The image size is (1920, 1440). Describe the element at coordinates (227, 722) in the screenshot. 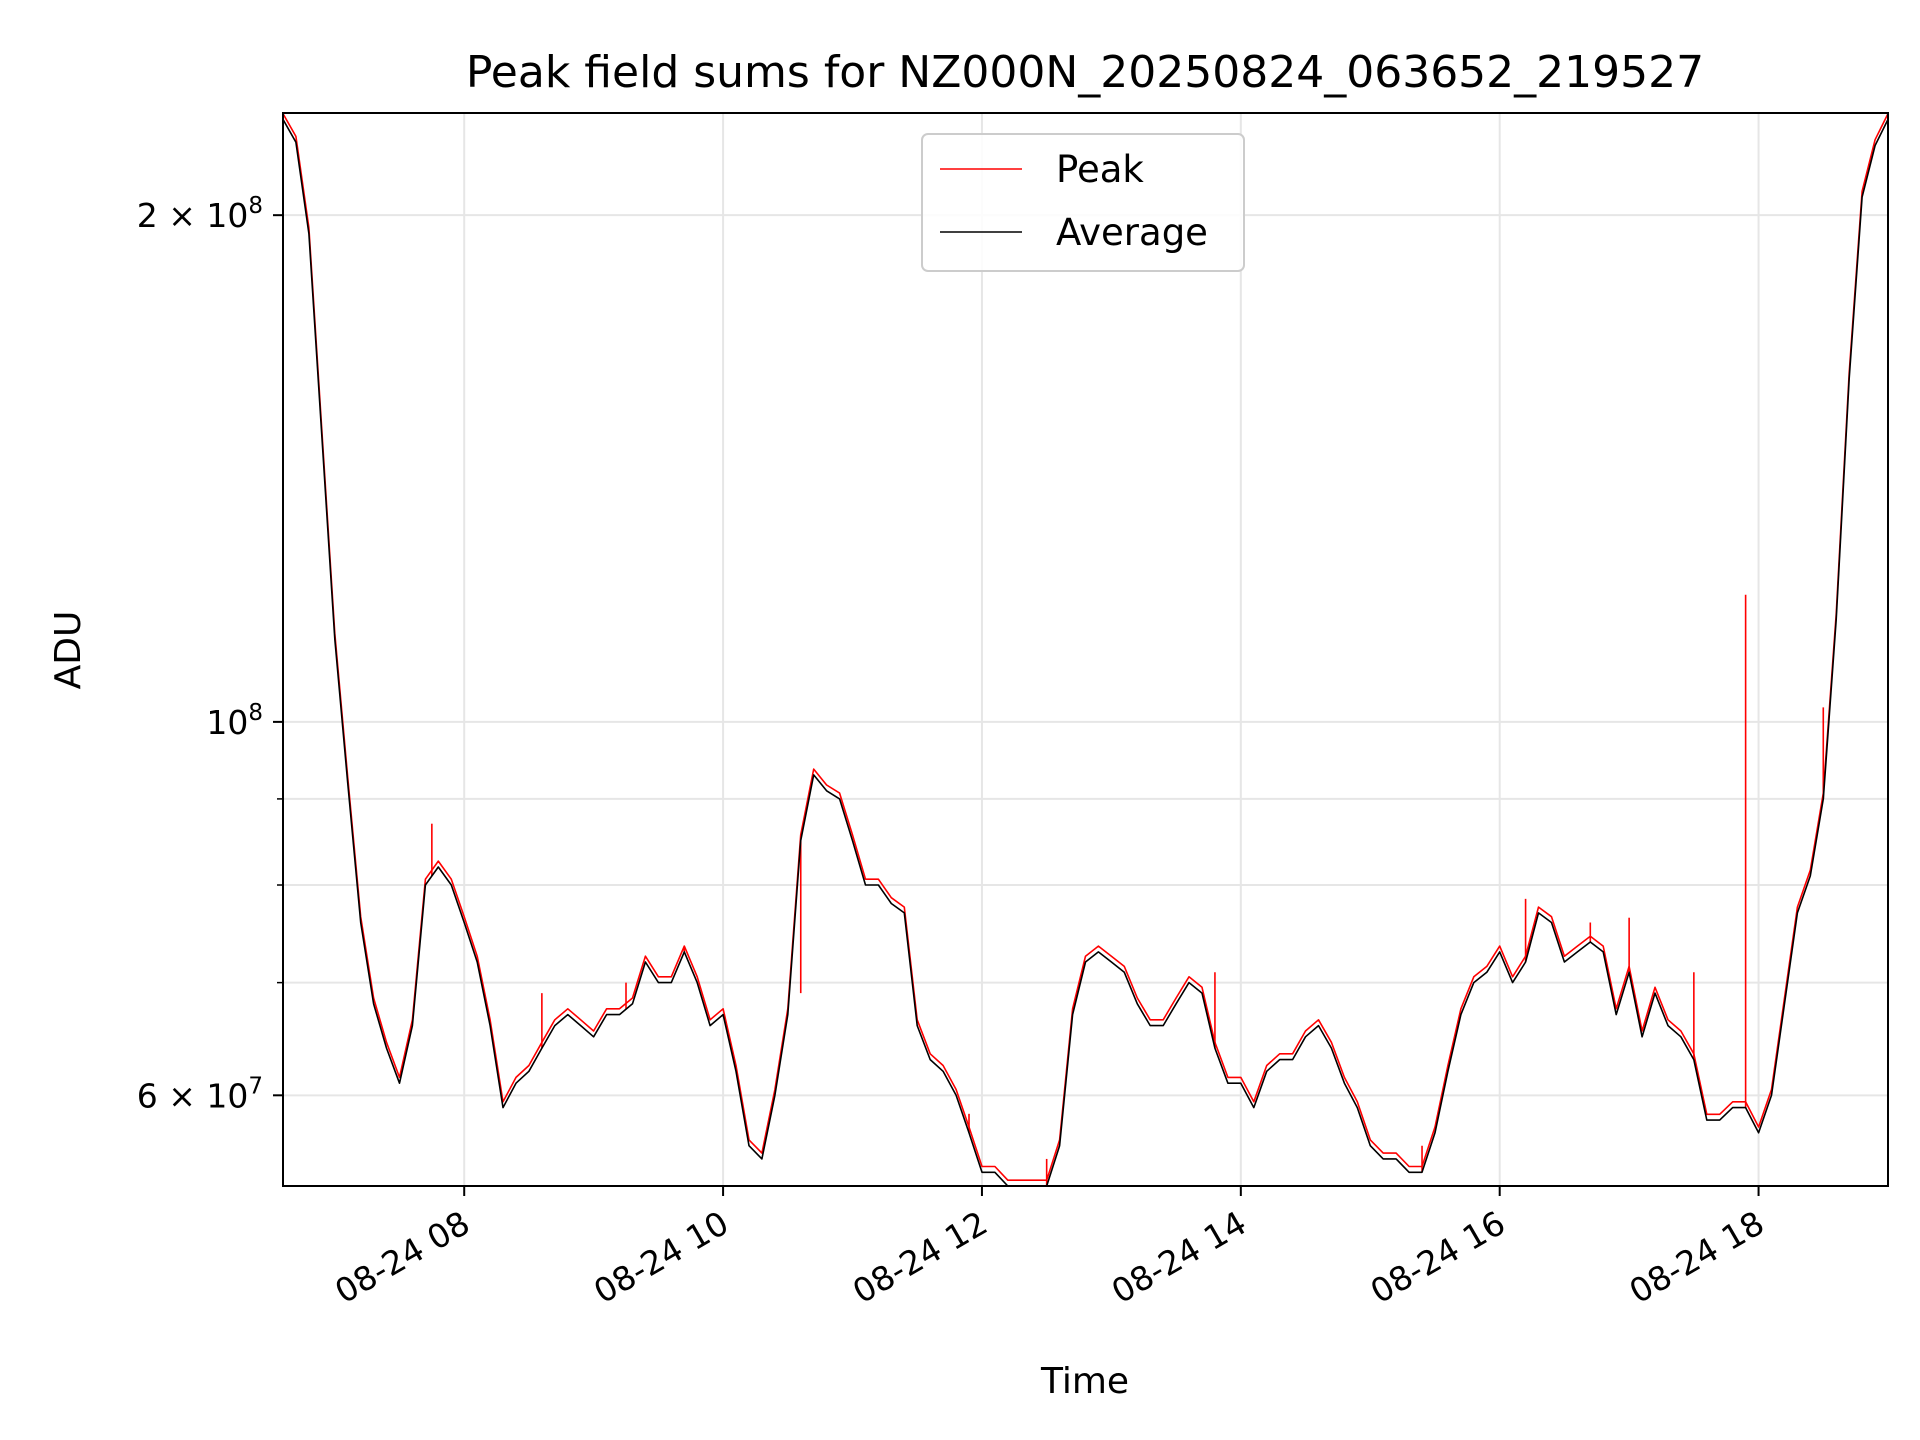

I see `y-tick-label-base: 10` at that location.